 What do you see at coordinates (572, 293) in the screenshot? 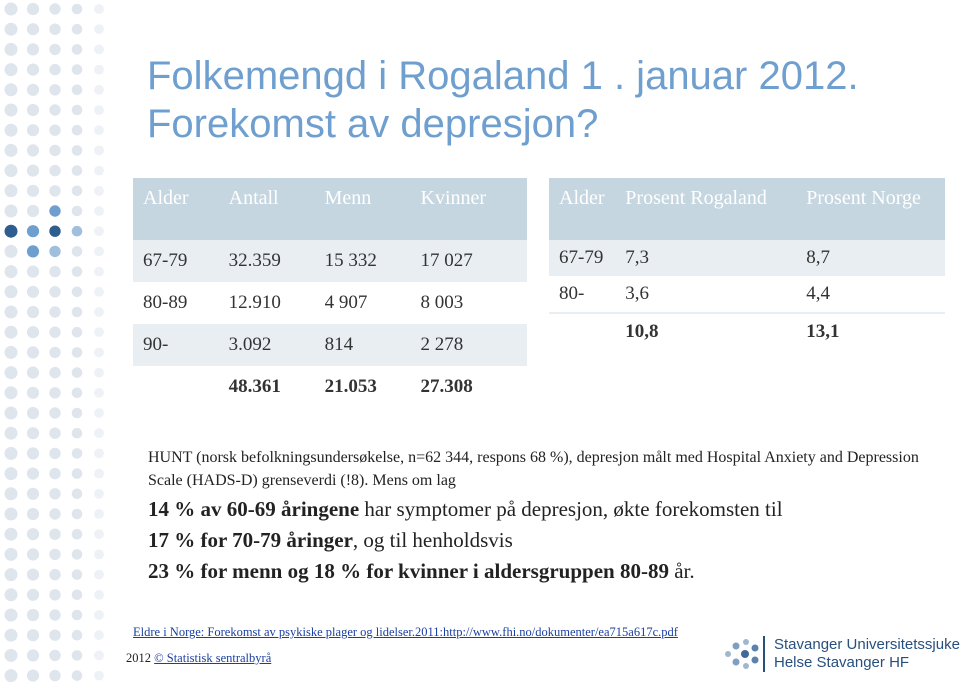
I see `cell: 80-` at bounding box center [572, 293].